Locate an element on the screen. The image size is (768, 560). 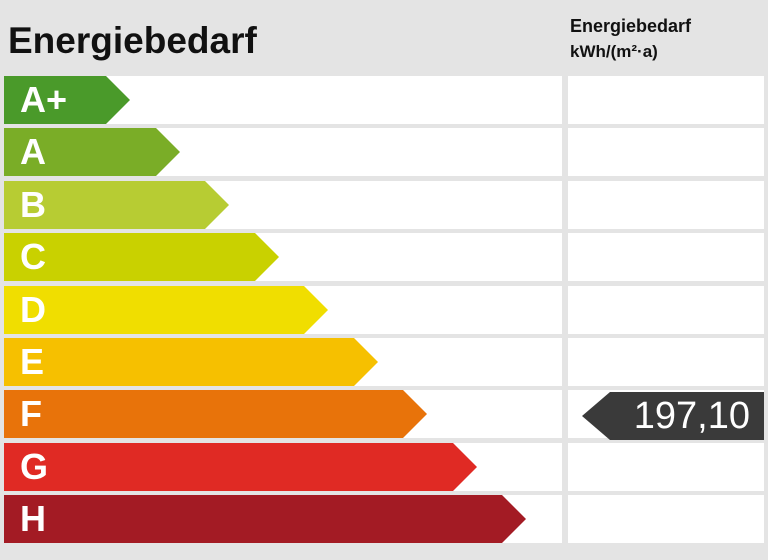
column-header-line-1: Energiebedarf is located at coordinates (631, 26).